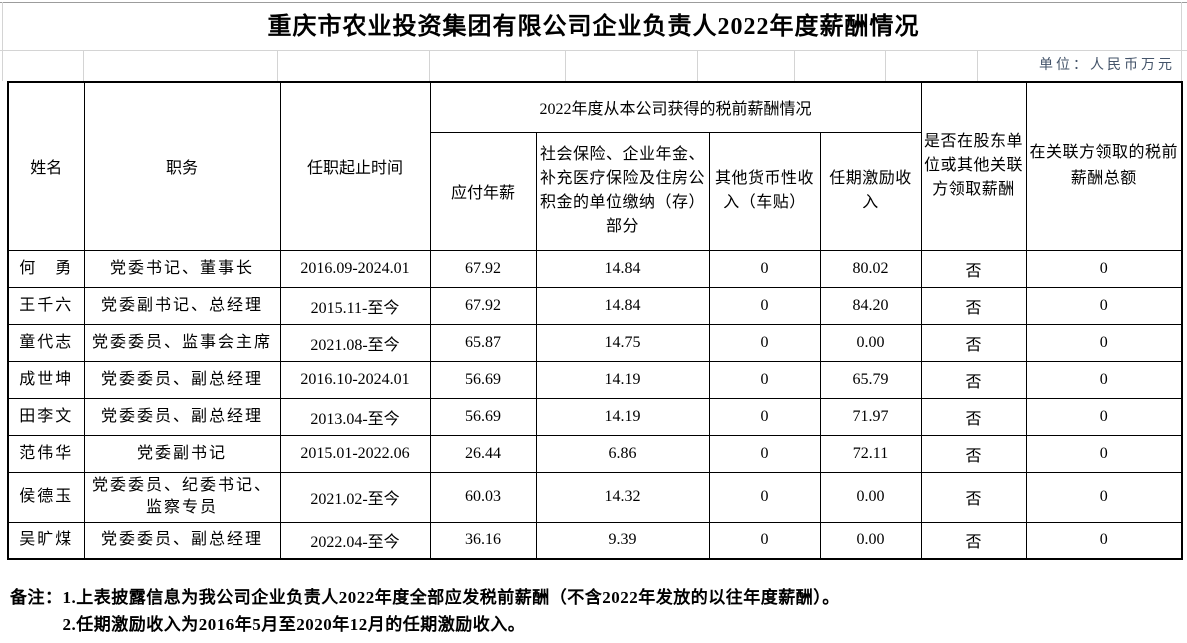  Describe the element at coordinates (483, 191) in the screenshot. I see `col-header-annual-salary: 应付年薪` at that location.